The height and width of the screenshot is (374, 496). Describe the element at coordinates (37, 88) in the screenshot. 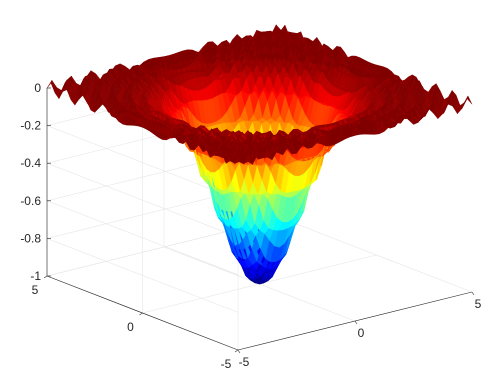

I see `z-tick-label: 0` at that location.